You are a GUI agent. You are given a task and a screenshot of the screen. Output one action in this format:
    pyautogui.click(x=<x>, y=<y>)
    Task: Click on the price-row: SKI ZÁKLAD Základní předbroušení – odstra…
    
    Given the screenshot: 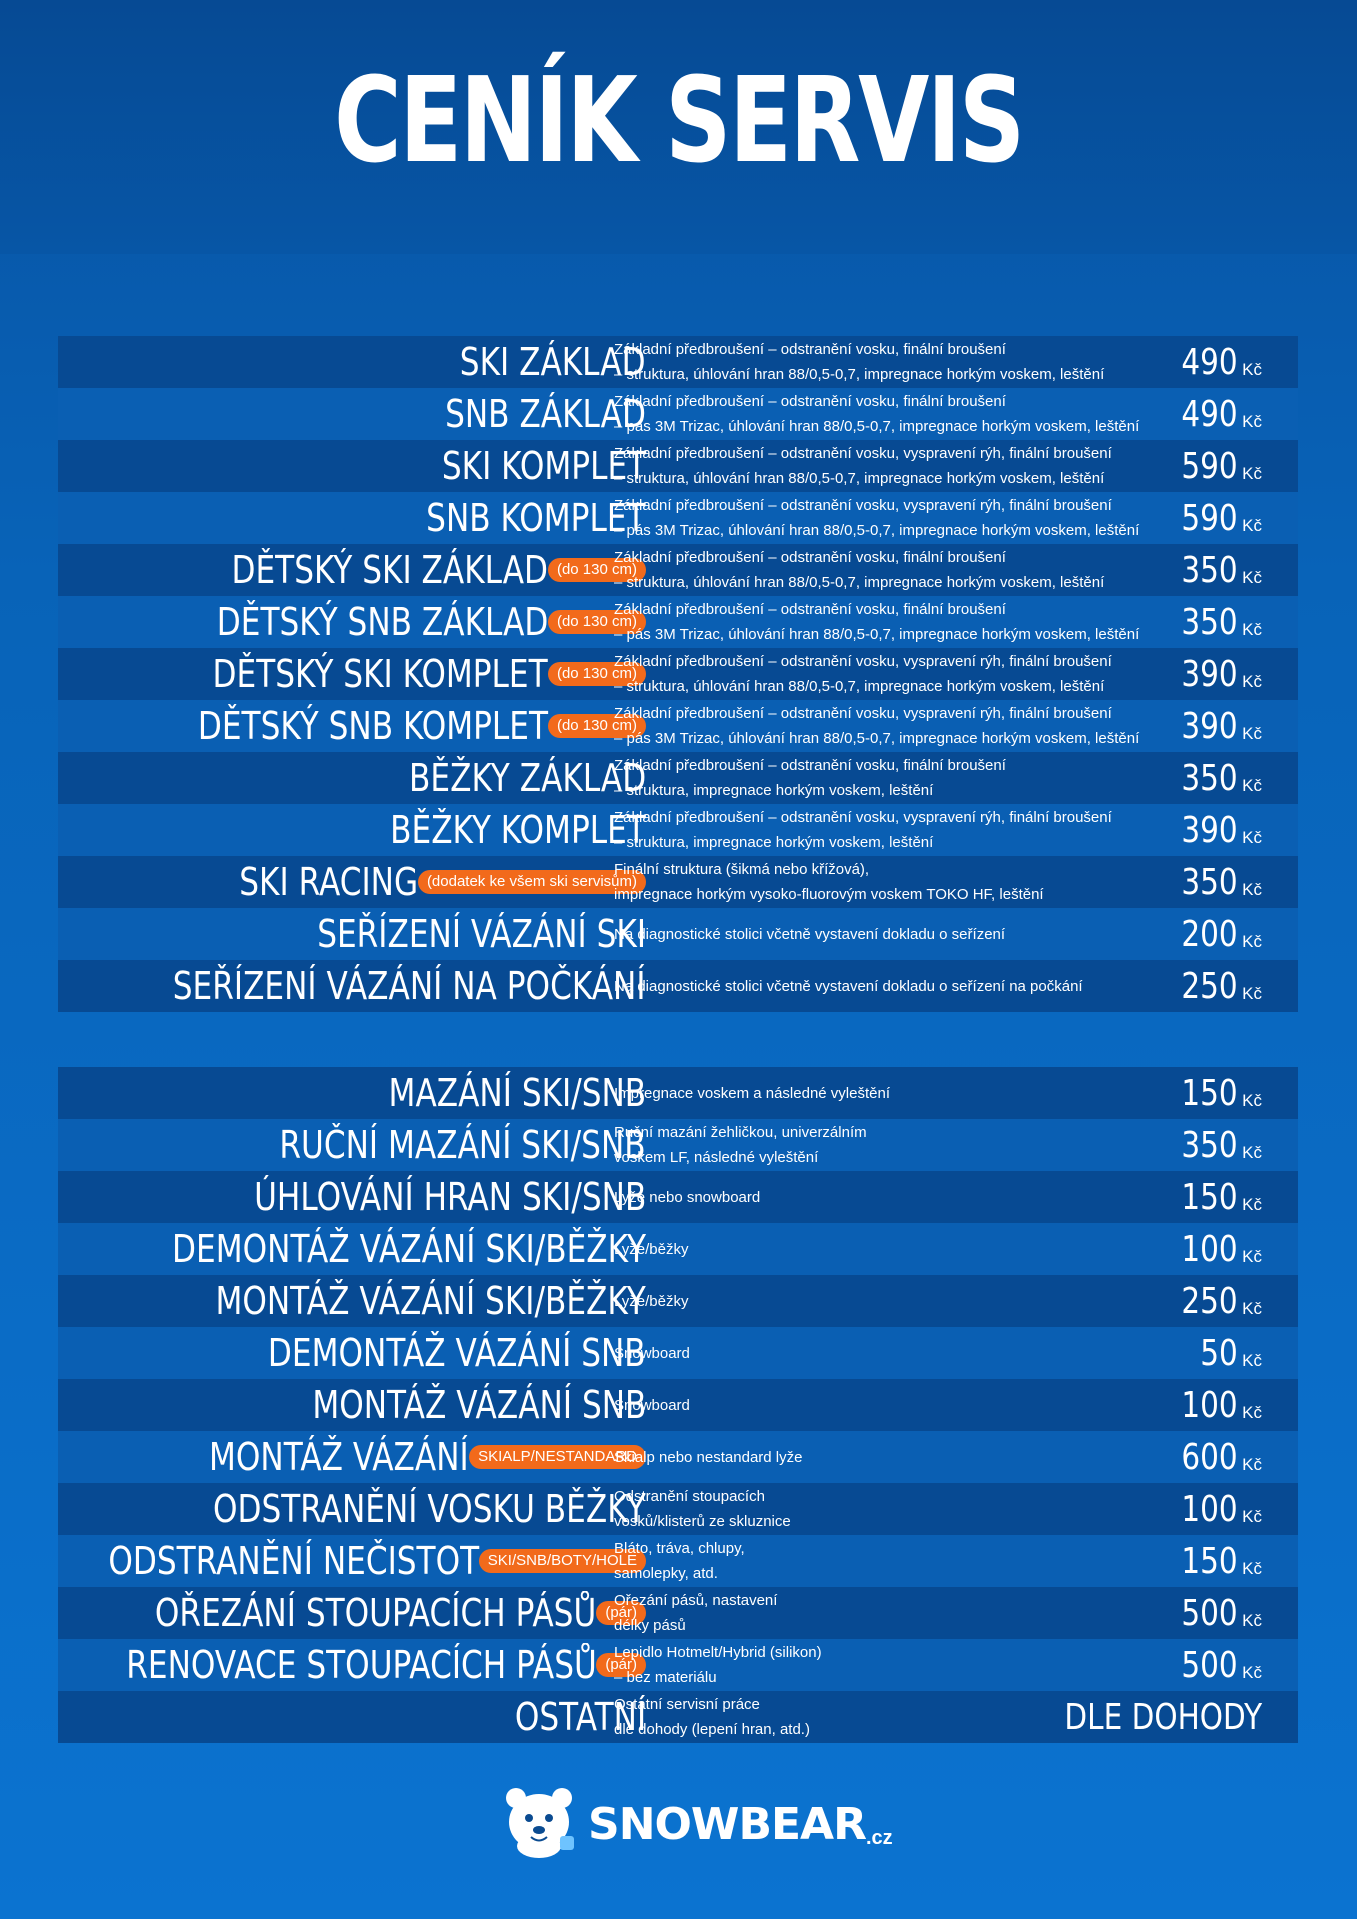 What is the action you would take?
    pyautogui.click(x=678, y=362)
    